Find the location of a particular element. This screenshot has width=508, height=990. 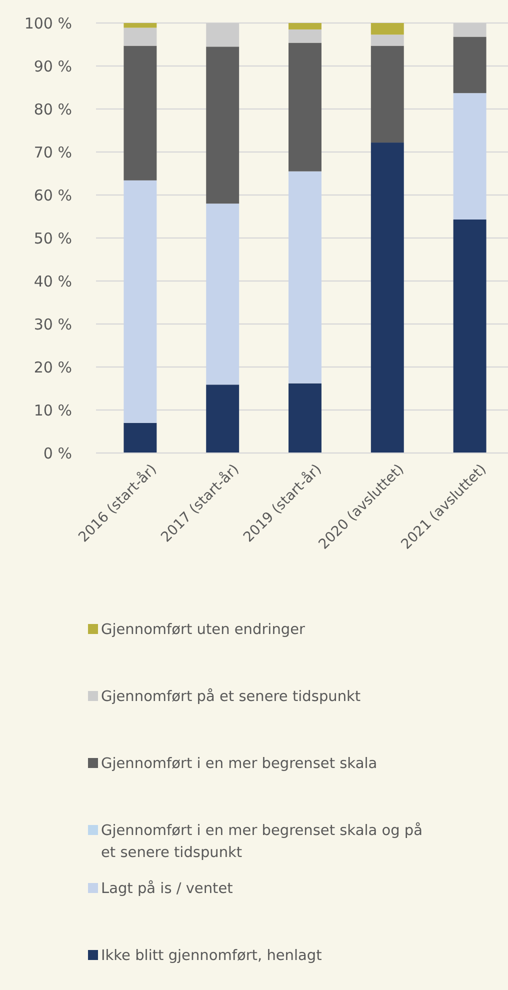

legend-label: Gjennomført i en mer begrenset skala og på et senere tidspunkt is located at coordinates (261, 841).